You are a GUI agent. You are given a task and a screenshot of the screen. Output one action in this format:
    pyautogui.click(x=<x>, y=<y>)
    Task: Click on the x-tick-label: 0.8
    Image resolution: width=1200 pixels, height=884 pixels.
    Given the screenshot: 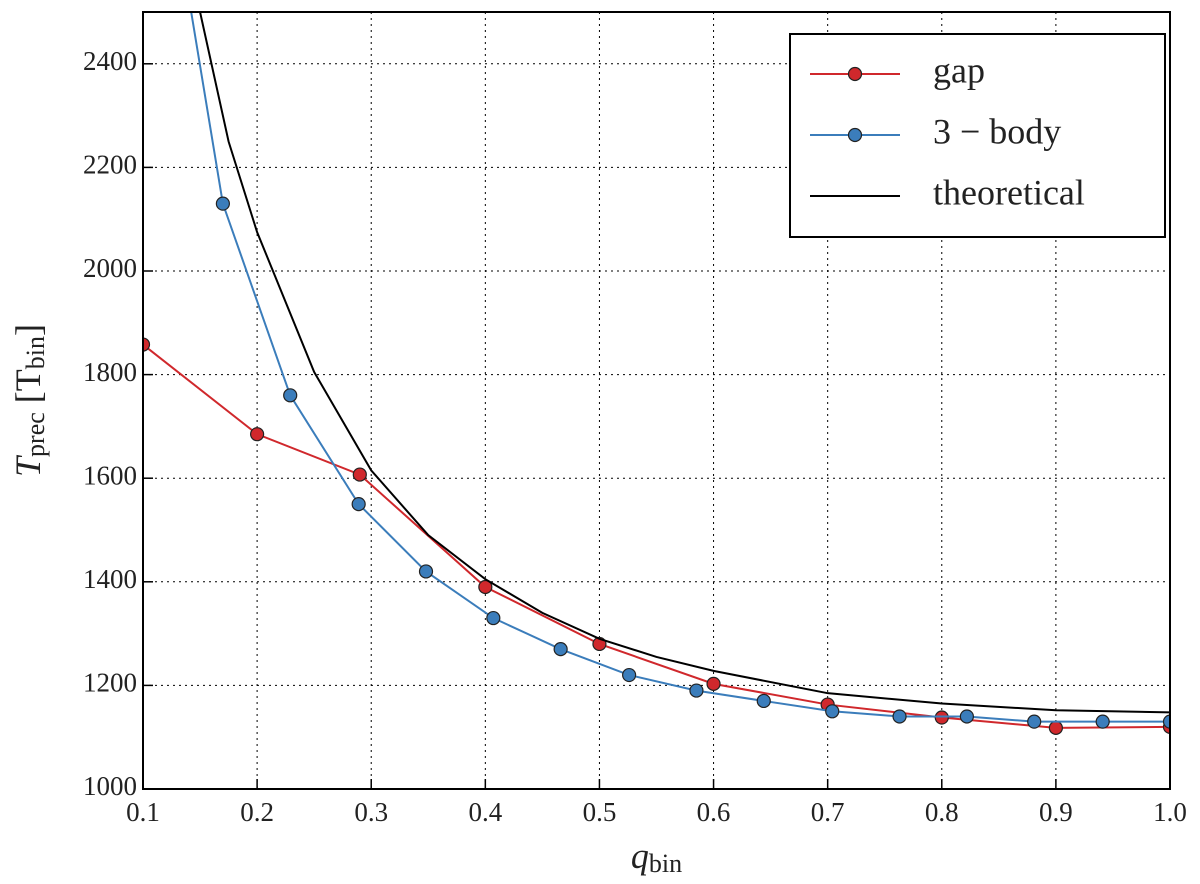 What is the action you would take?
    pyautogui.click(x=942, y=812)
    